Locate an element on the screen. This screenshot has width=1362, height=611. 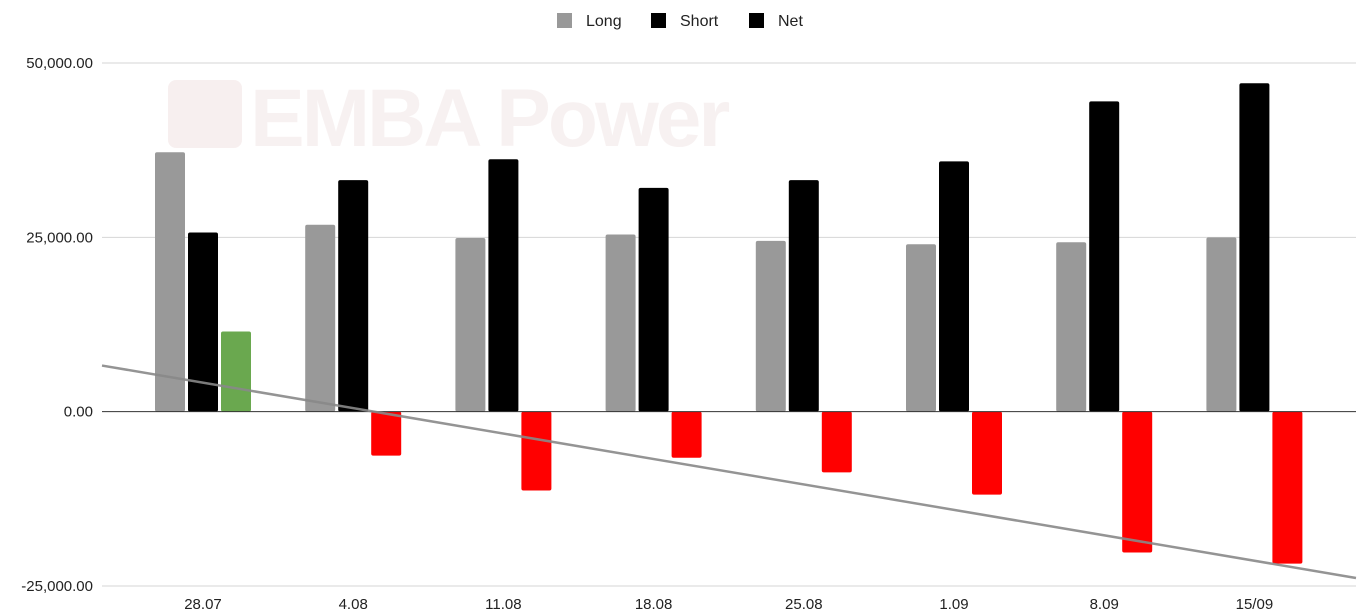
x-tick-label: 25.08 is located at coordinates (804, 603).